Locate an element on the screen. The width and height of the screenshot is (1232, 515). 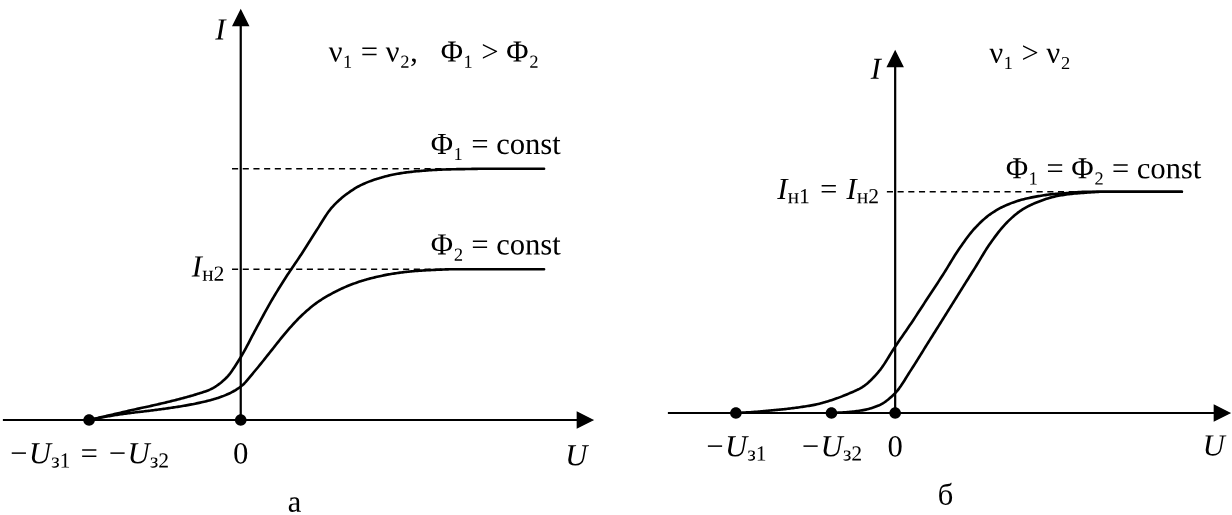
text: ν₁ > ν₂ is located at coordinates (1029, 57).